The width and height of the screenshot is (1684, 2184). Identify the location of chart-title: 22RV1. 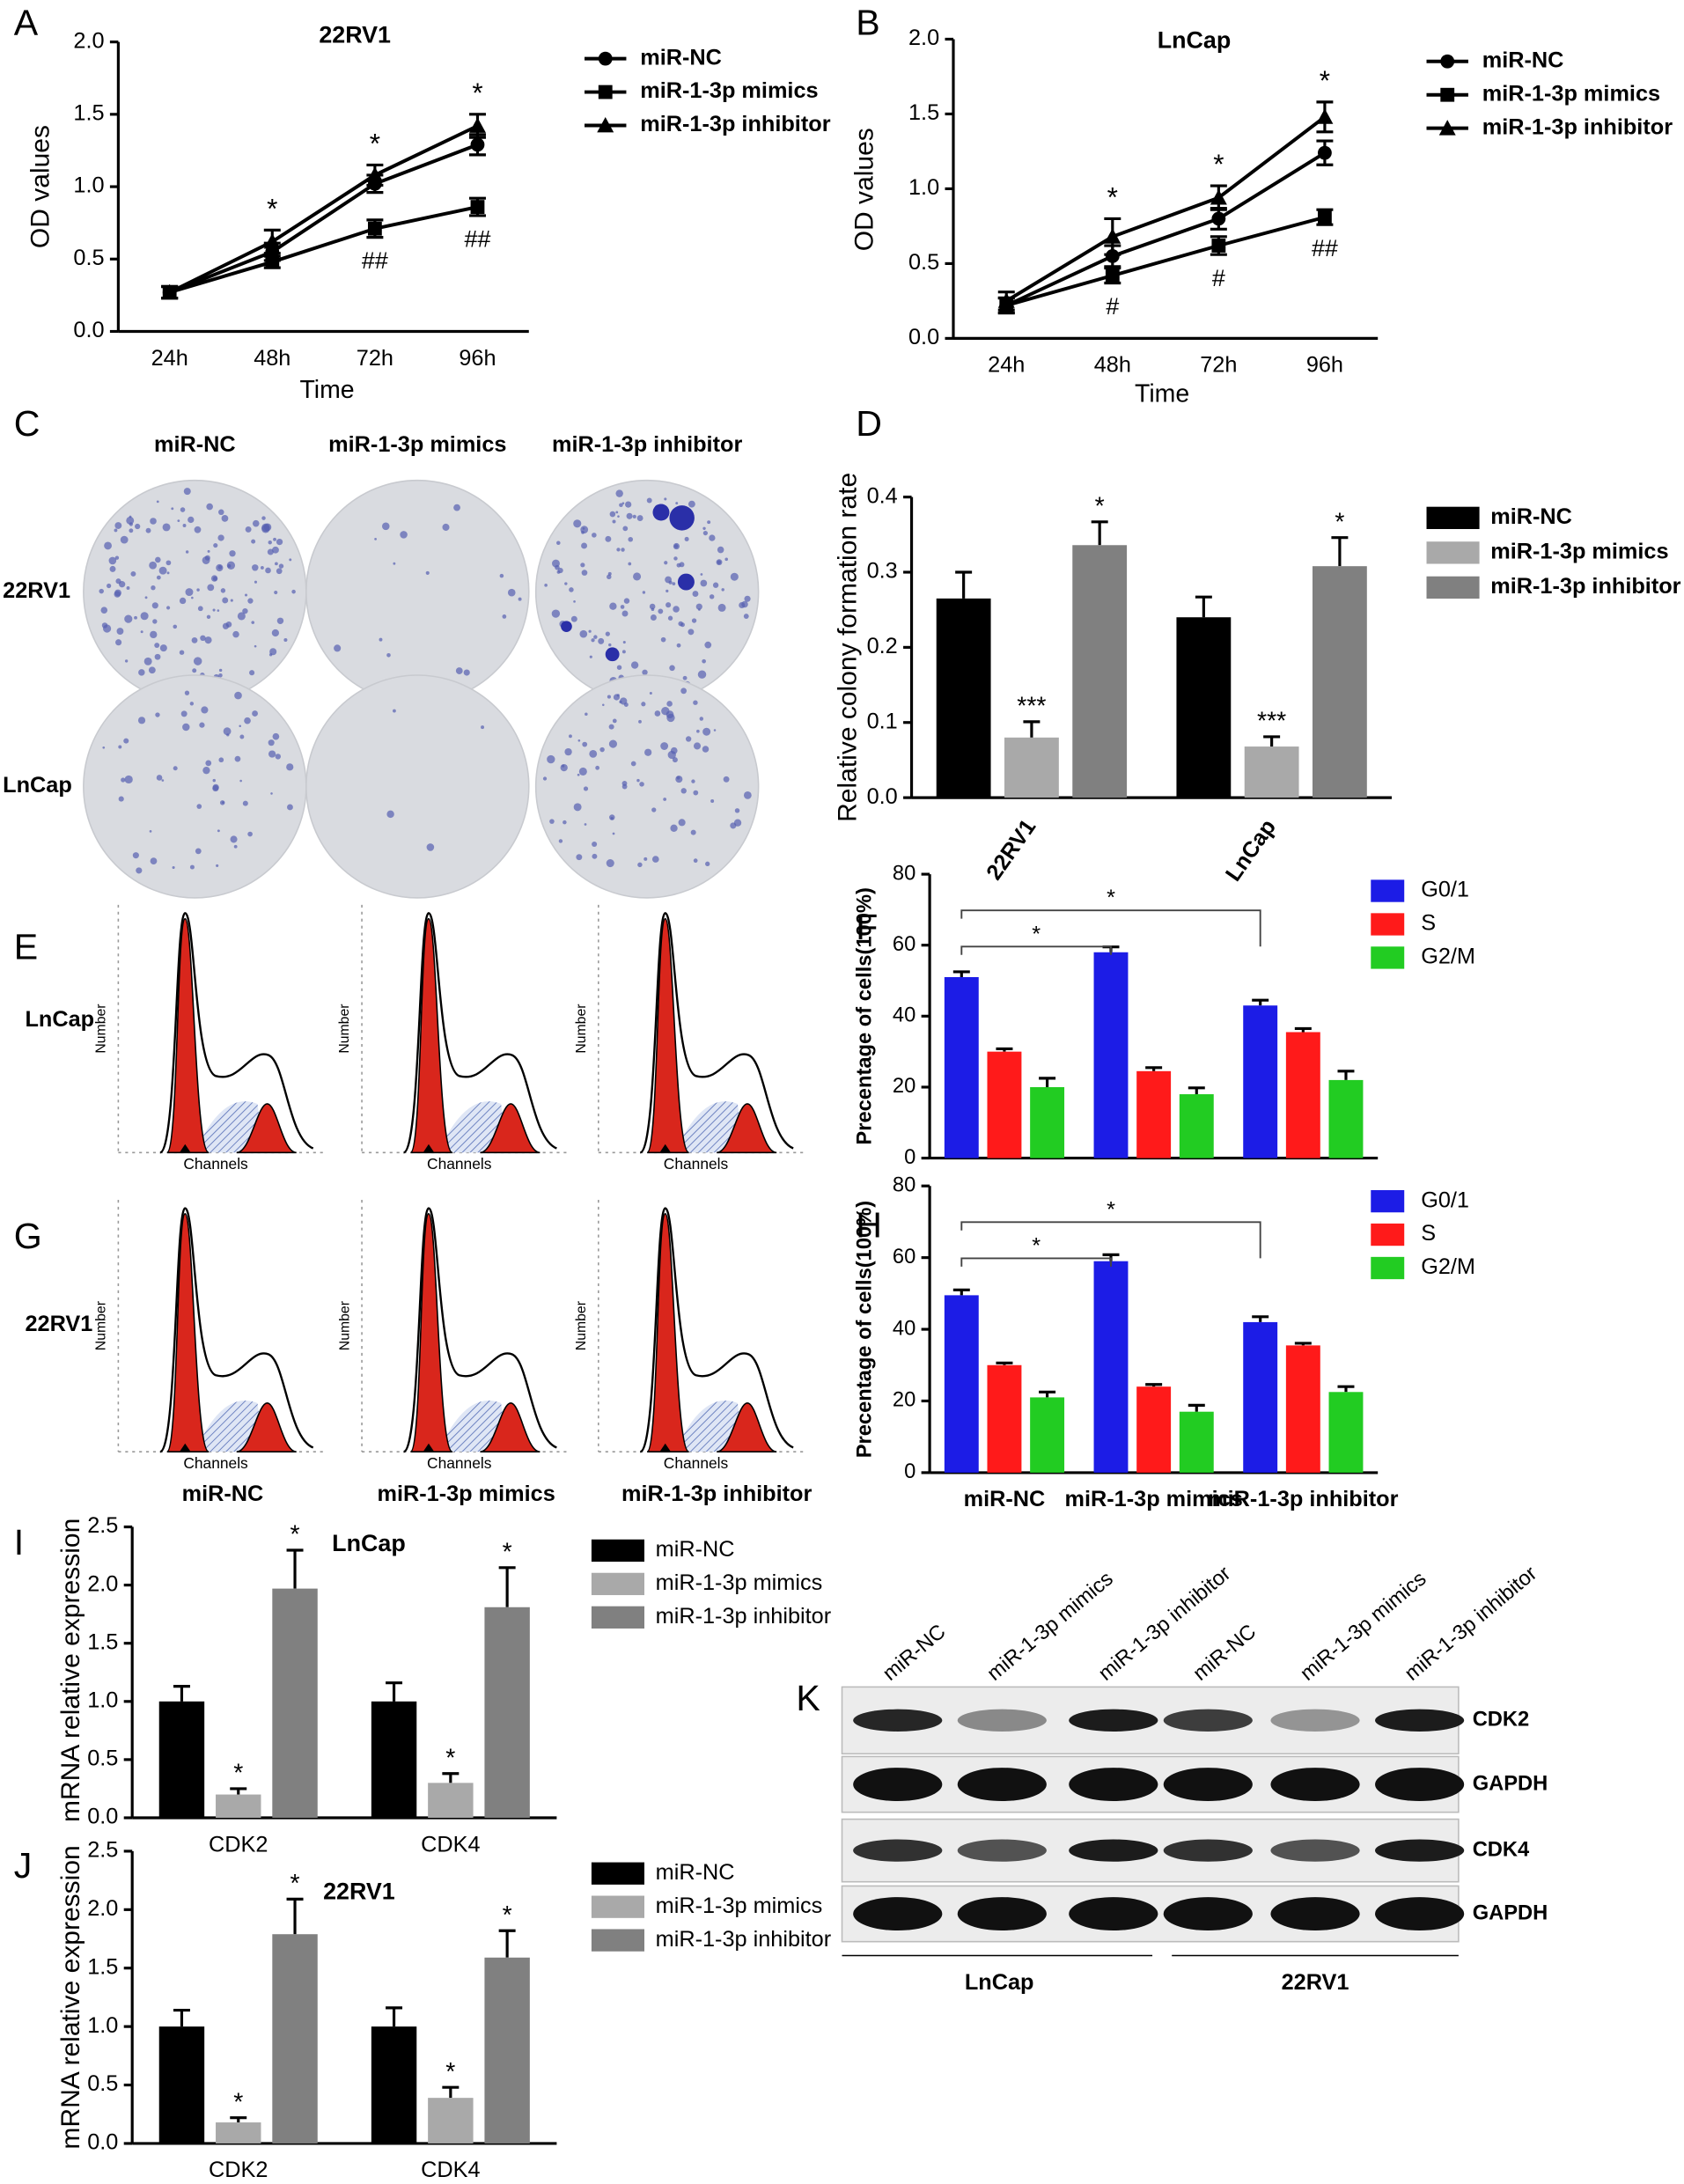
(359, 1891).